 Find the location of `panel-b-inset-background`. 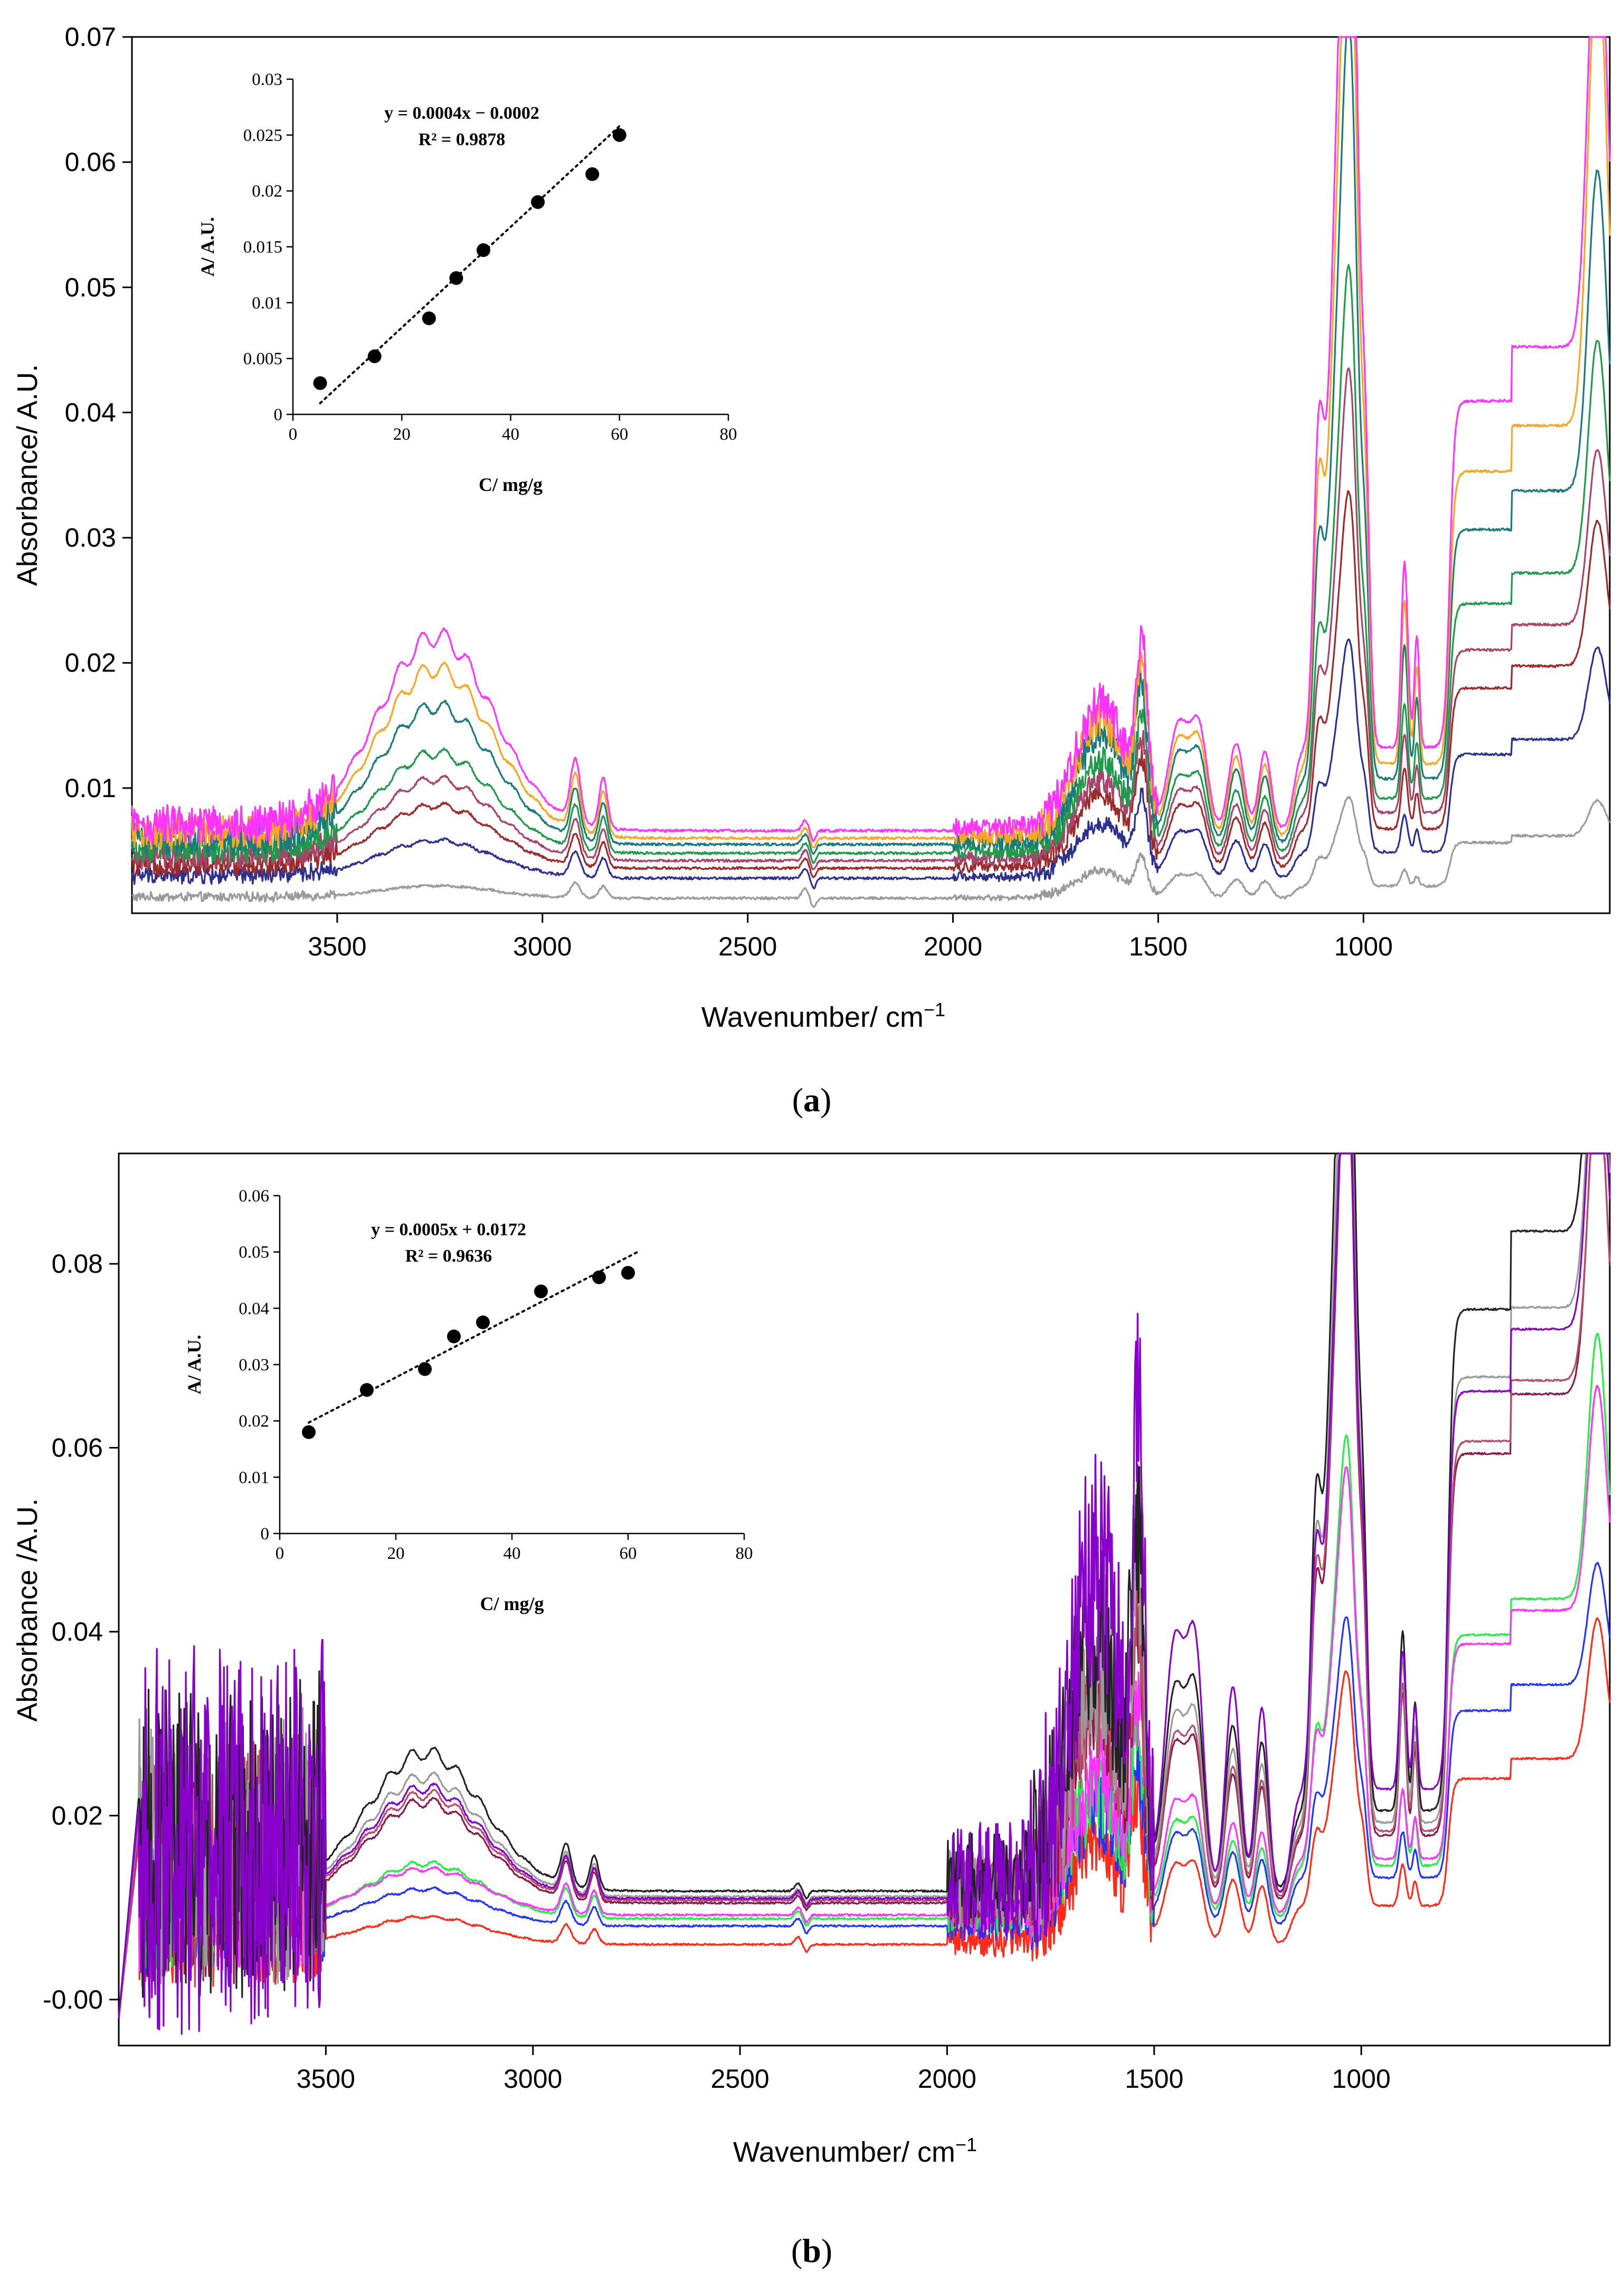

panel-b-inset-background is located at coordinates (485, 1409).